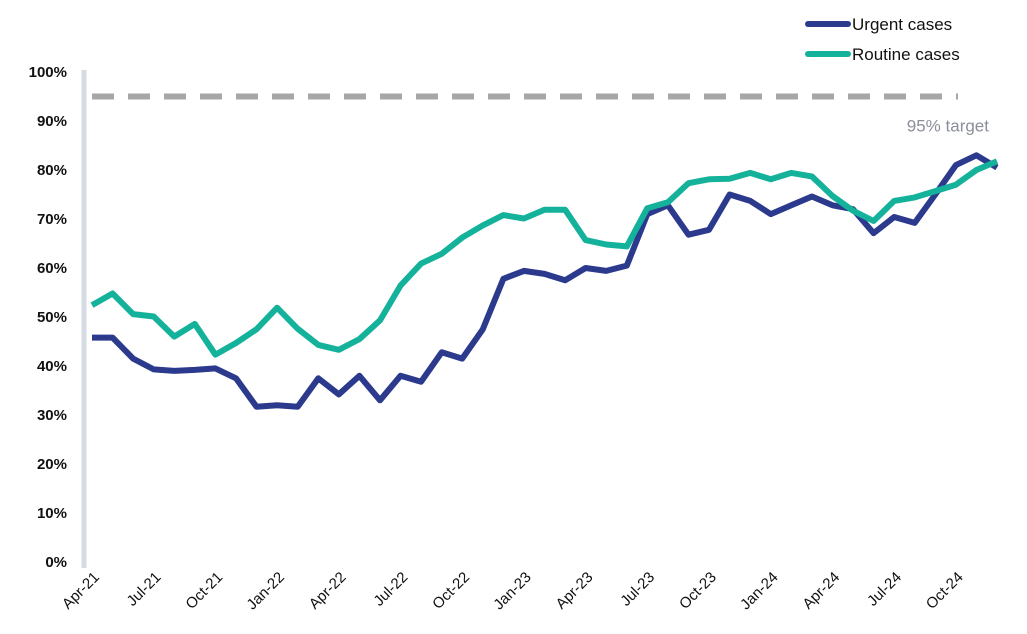 The width and height of the screenshot is (1027, 634). What do you see at coordinates (906, 54) in the screenshot?
I see `legend-label-routine: Routine cases` at bounding box center [906, 54].